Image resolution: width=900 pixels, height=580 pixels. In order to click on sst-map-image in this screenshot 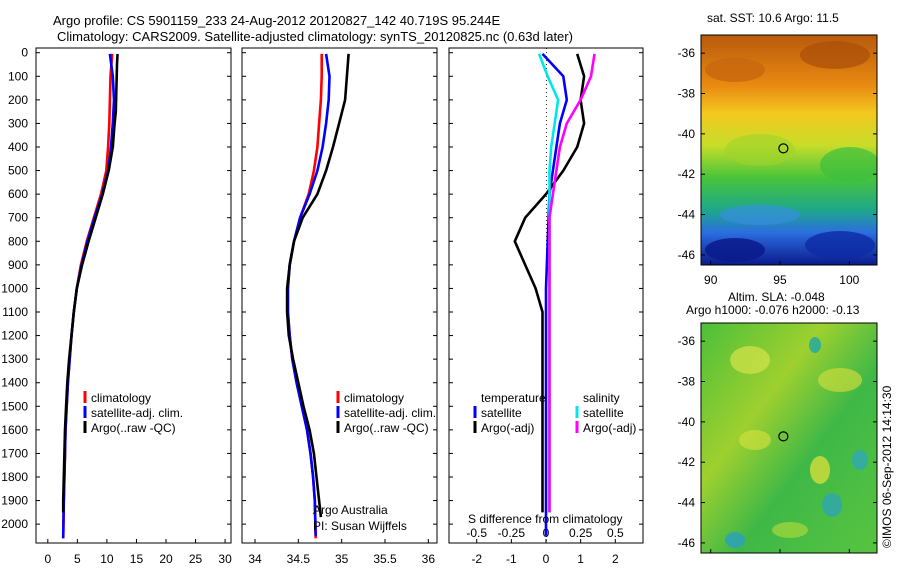, I will do `click(789, 150)`.